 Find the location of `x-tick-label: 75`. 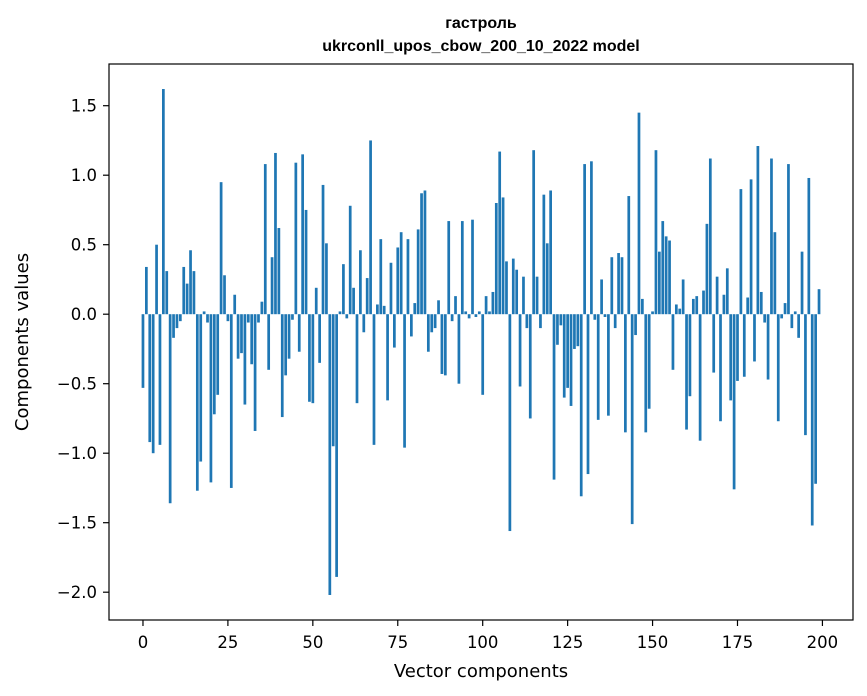

x-tick-label: 75 is located at coordinates (397, 642).